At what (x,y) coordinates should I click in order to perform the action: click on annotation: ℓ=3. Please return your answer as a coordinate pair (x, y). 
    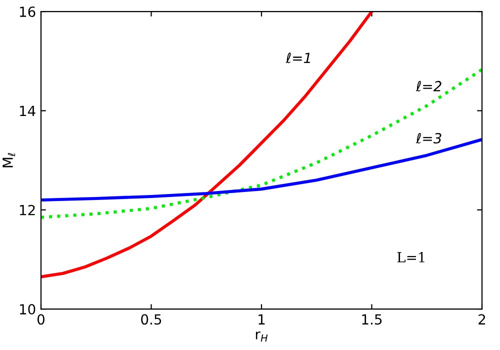
    Looking at the image, I should click on (429, 138).